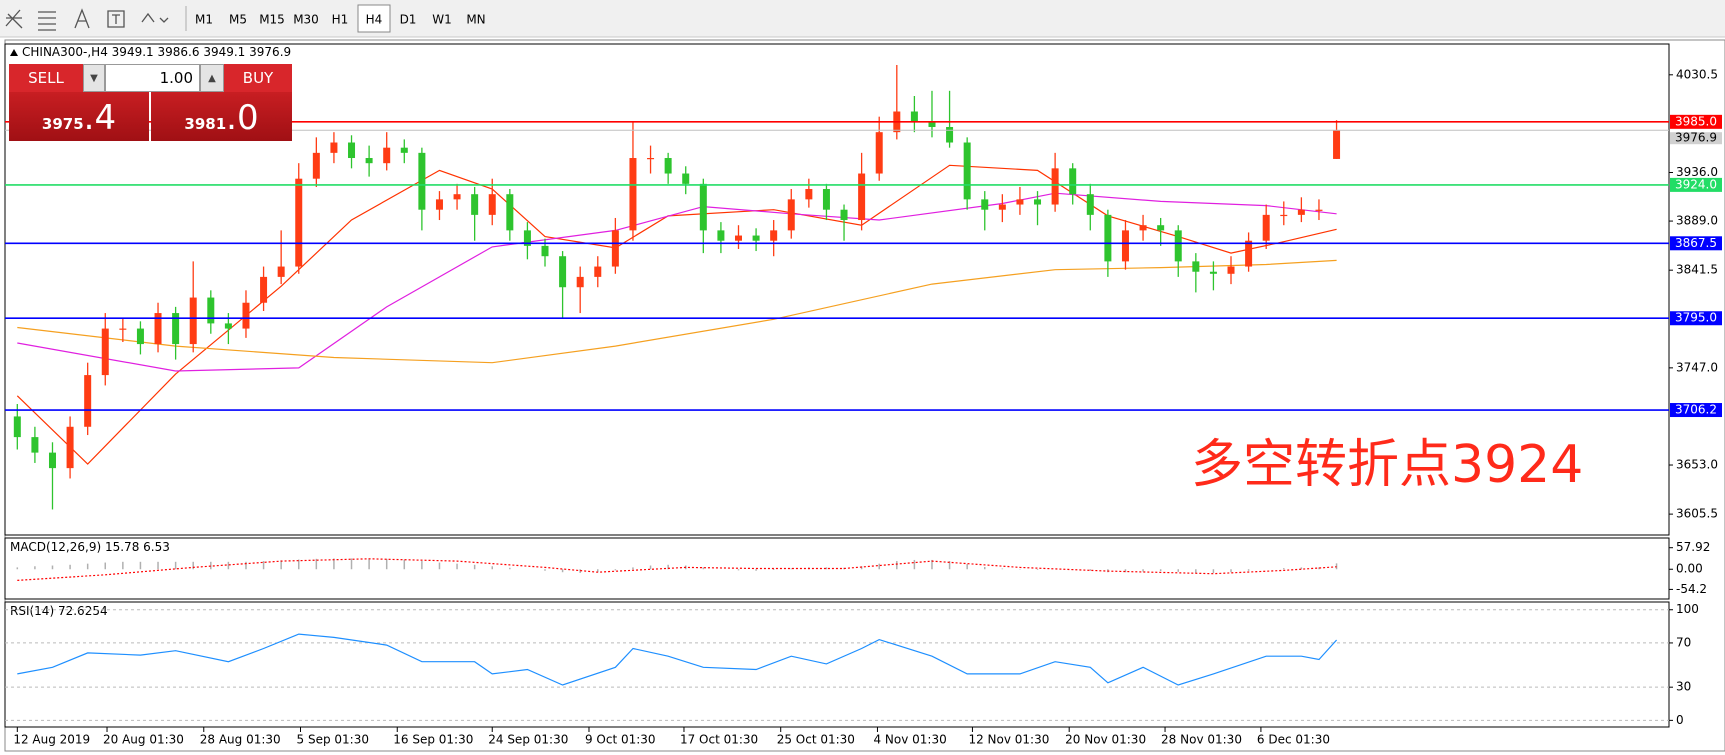 This screenshot has height=755, width=1725. What do you see at coordinates (677, 569) in the screenshot?
I see `signal-line` at bounding box center [677, 569].